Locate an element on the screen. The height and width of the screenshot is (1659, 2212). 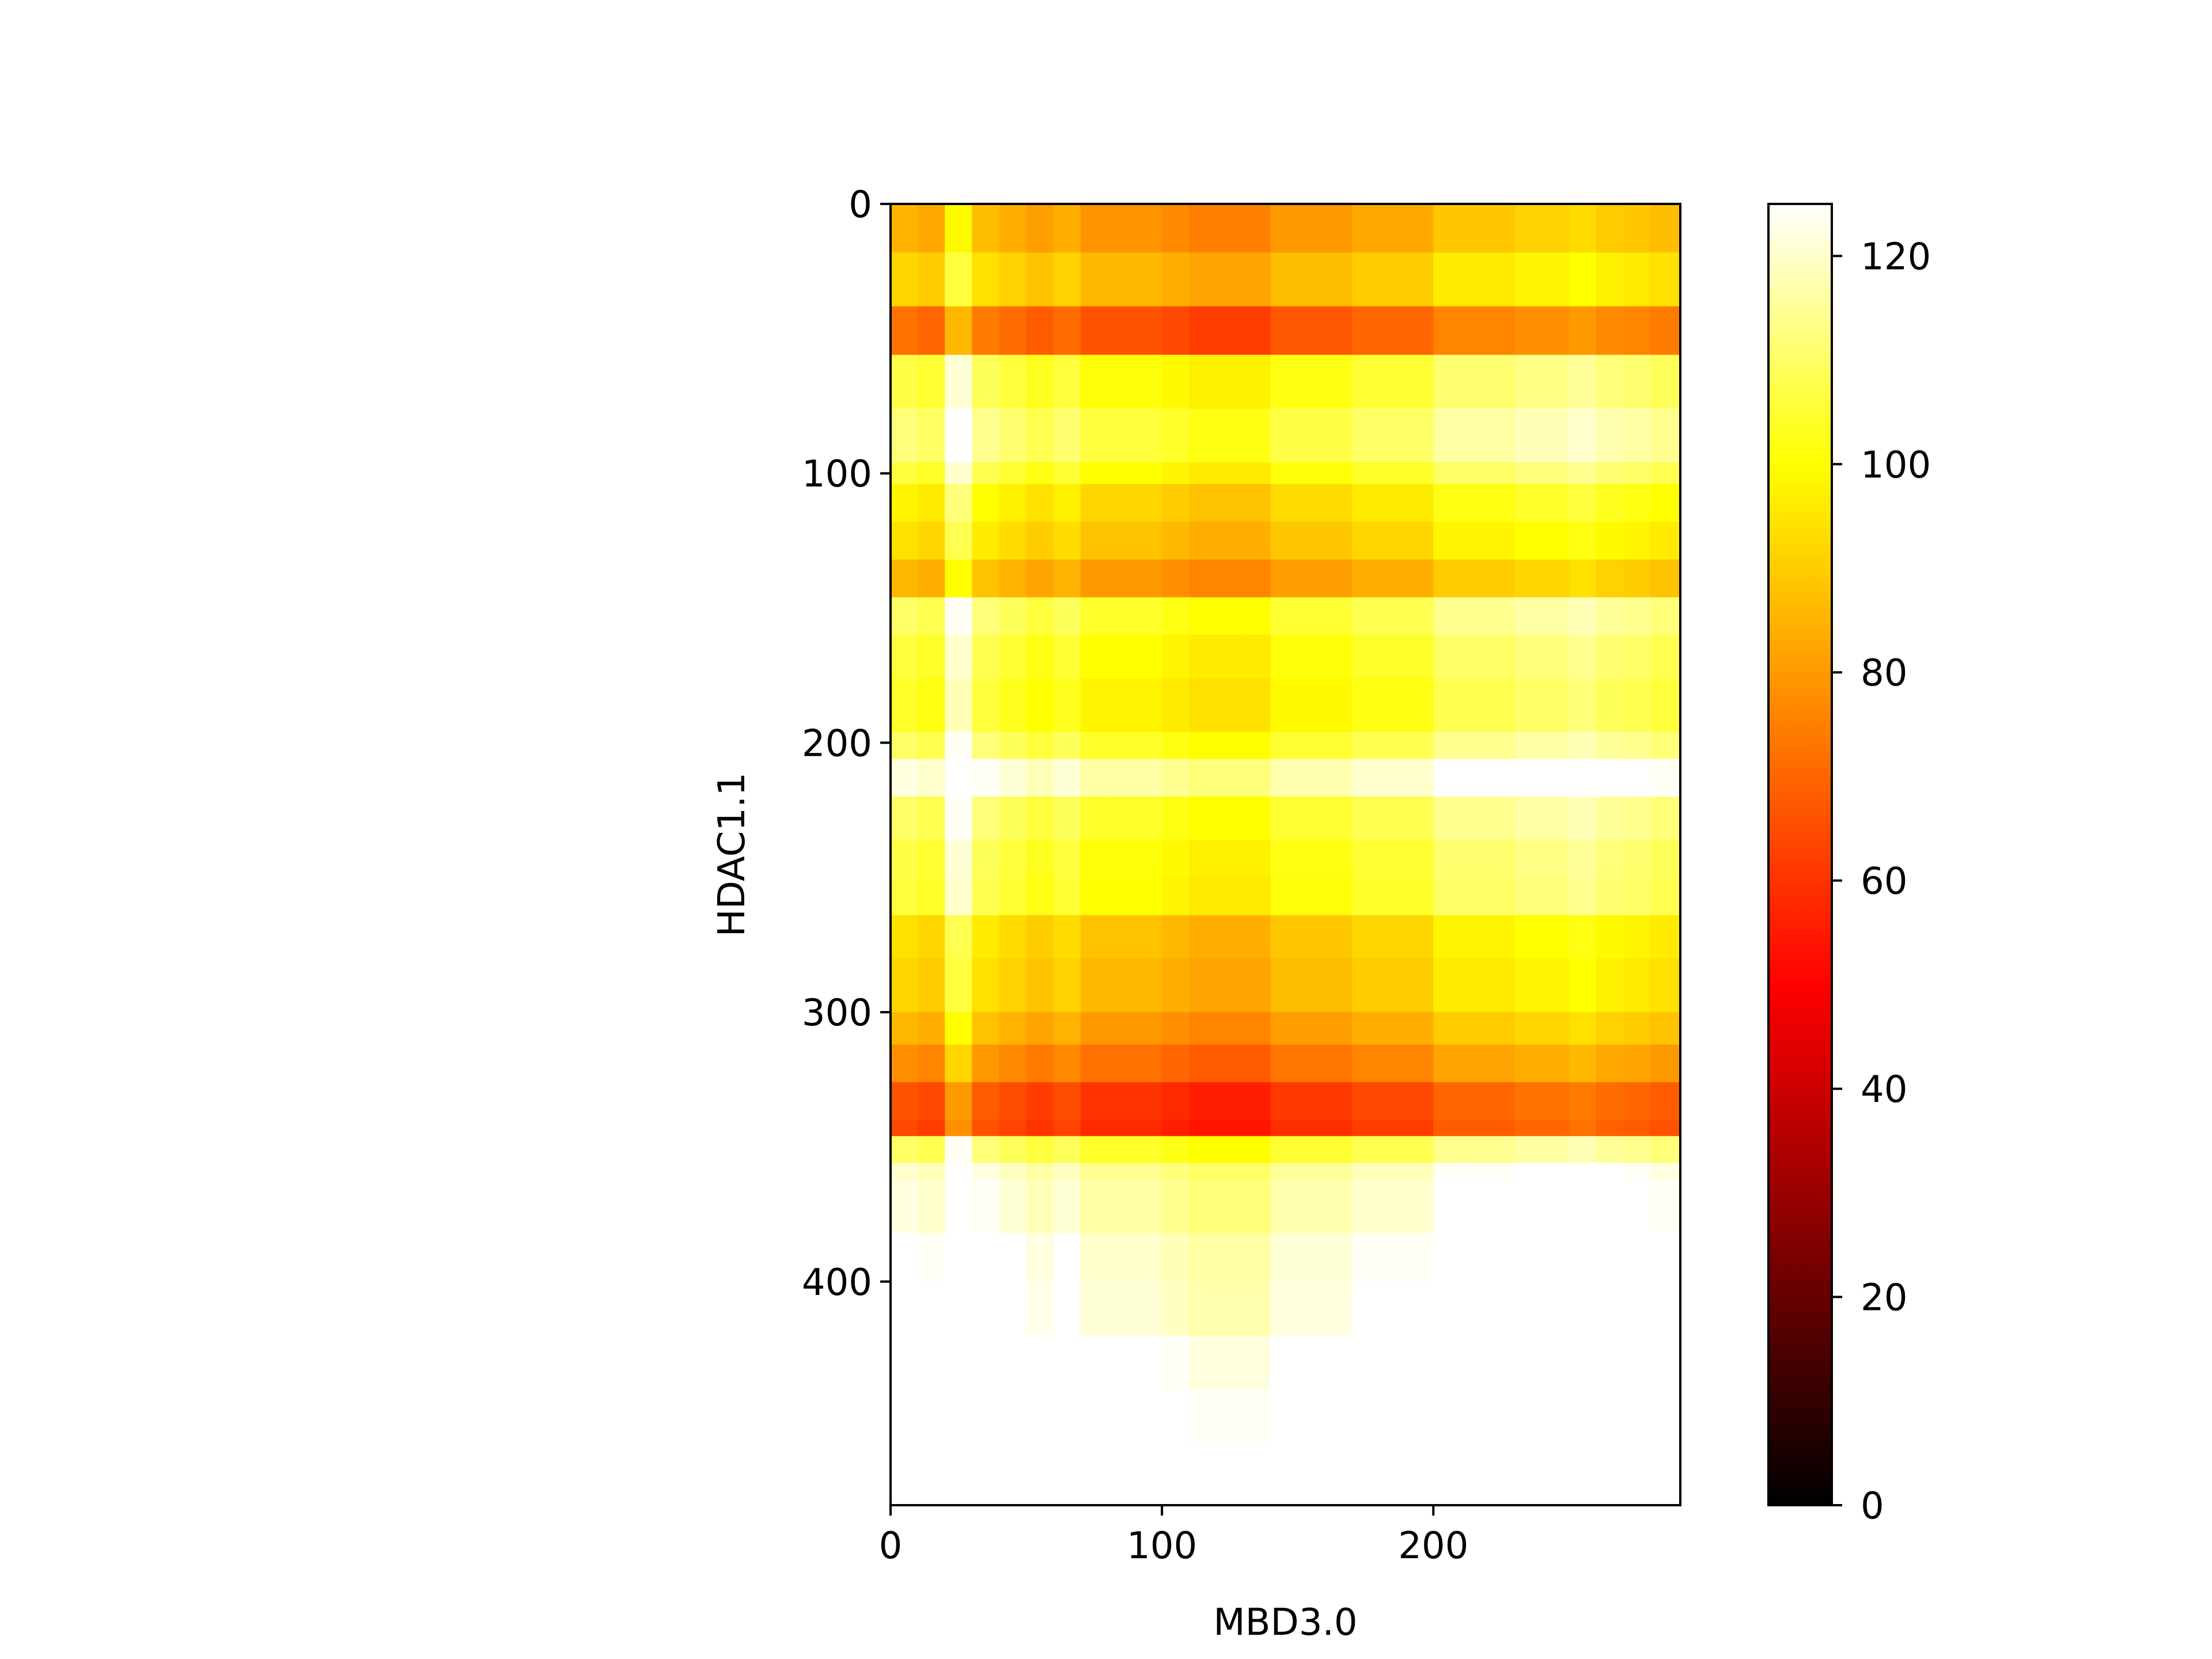
colorbar-tick-label: 60 is located at coordinates (1884, 882).